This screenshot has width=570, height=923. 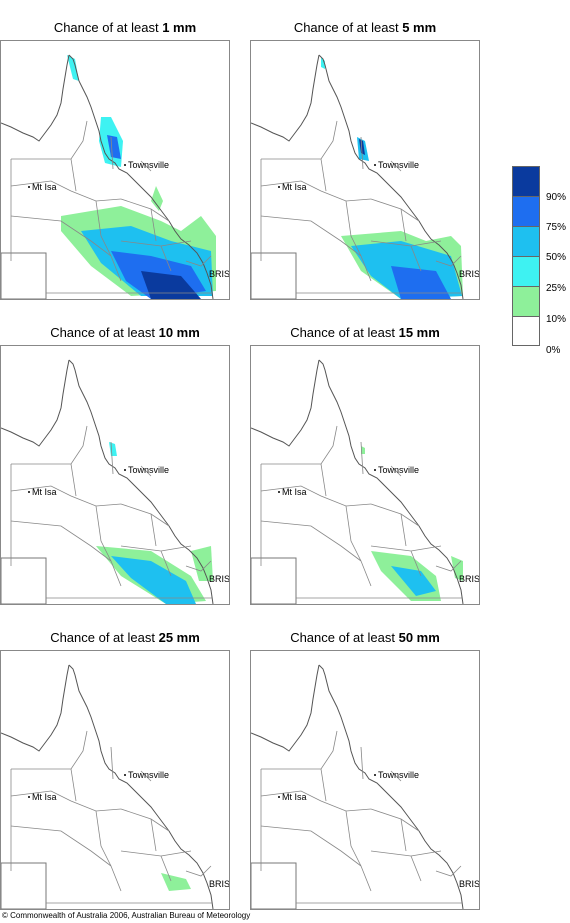 I want to click on panel-title-1mm: Chance of at least 1 mm, so click(x=125, y=27).